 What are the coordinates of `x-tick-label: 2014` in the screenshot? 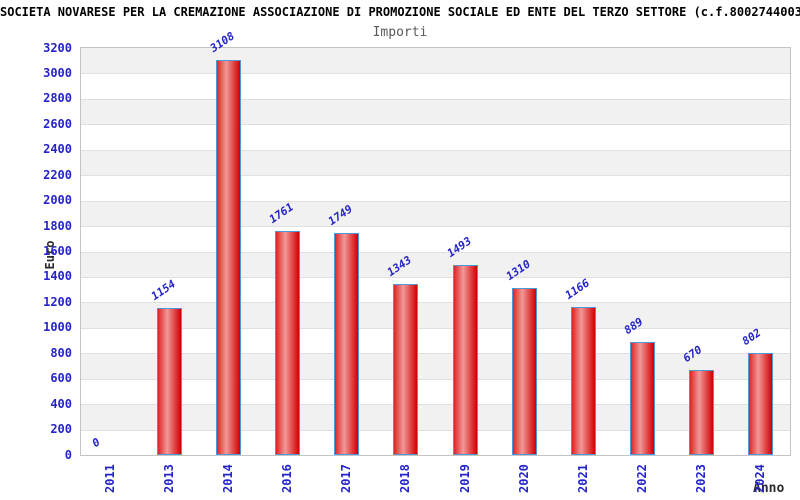 It's located at (228, 478).